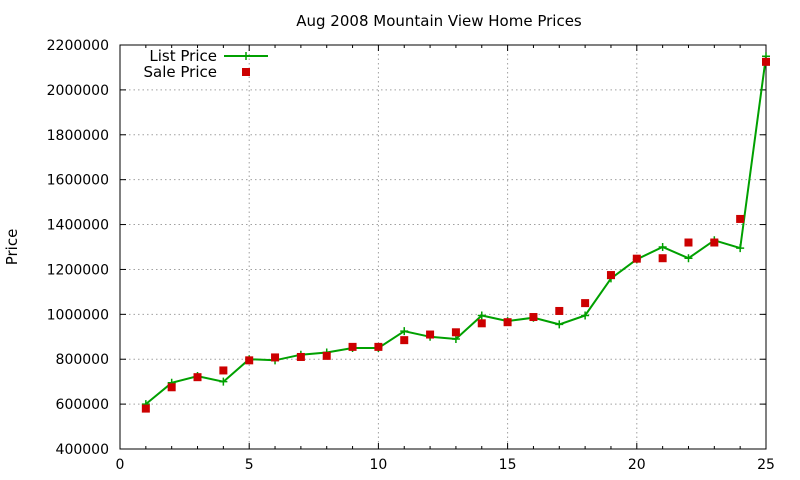  Describe the element at coordinates (183, 56) in the screenshot. I see `legend-label: List Price` at that location.